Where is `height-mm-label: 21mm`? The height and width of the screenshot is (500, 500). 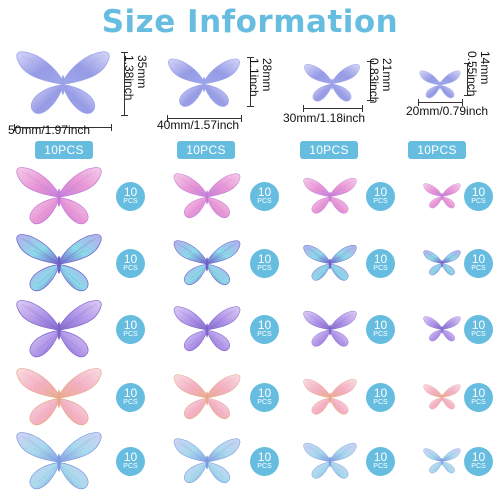
height-mm-label: 21mm is located at coordinates (387, 75).